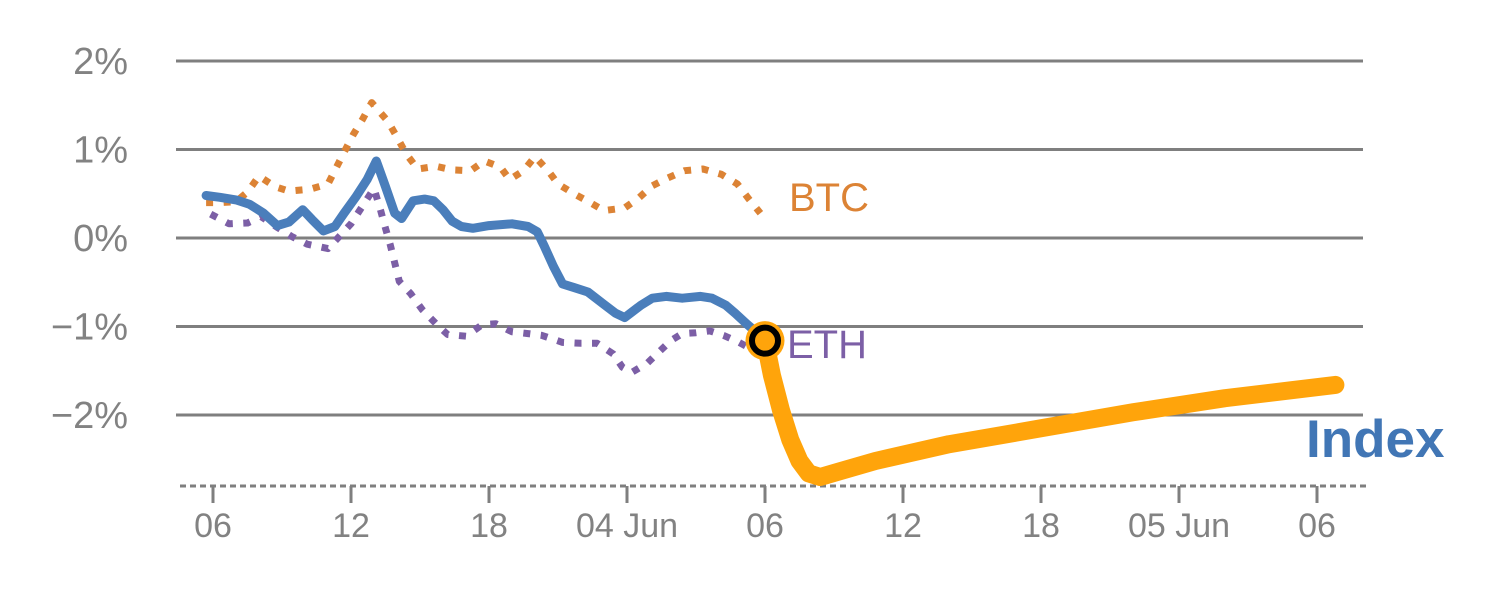 Image resolution: width=1500 pixels, height=605 pixels. Describe the element at coordinates (827, 345) in the screenshot. I see `eth-series-label: ETH` at that location.